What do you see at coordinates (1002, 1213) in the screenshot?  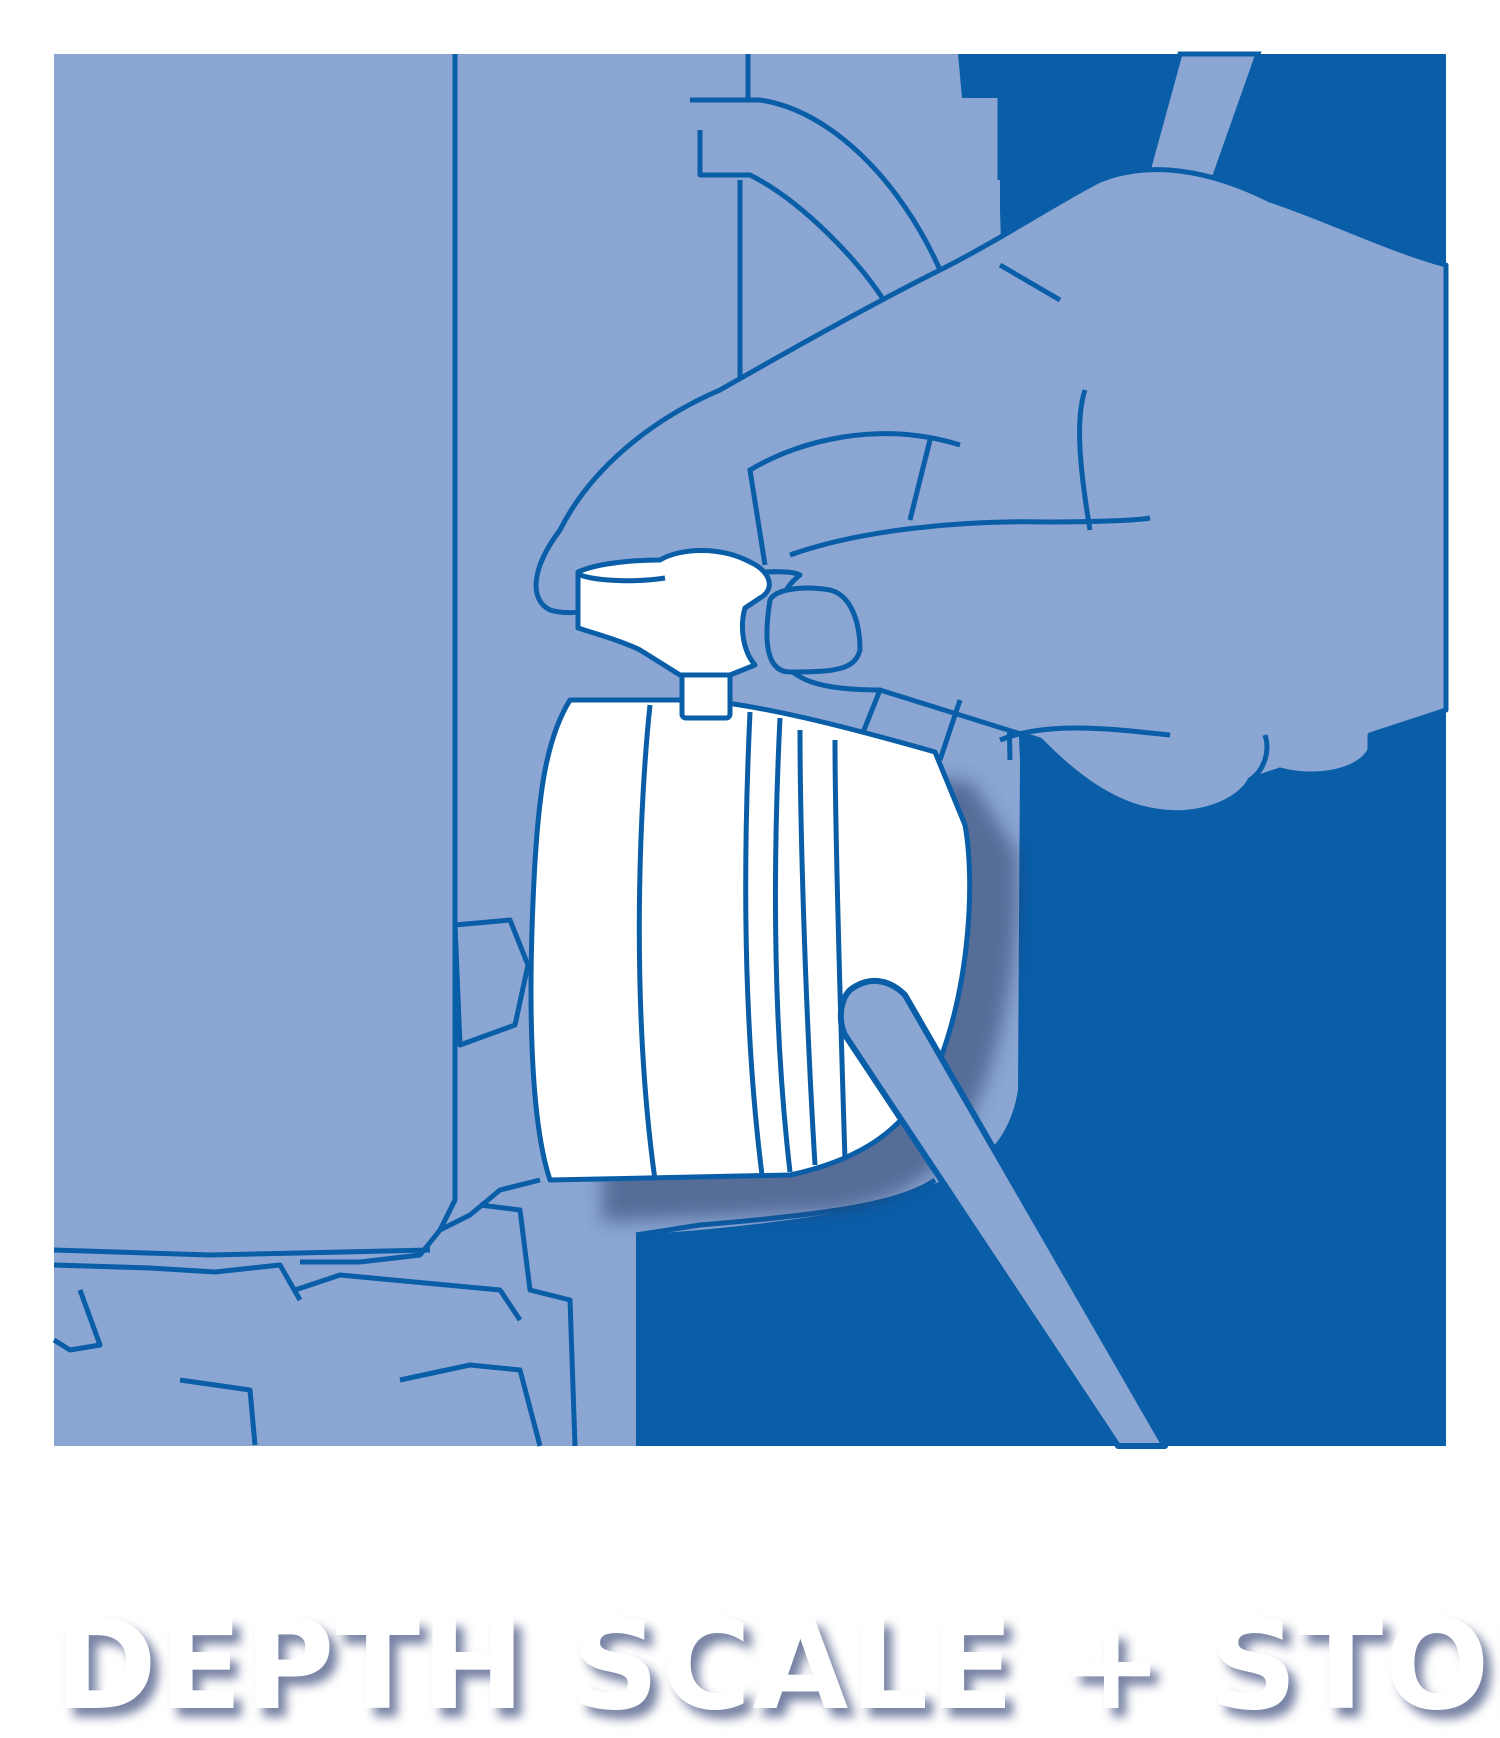 I see `depth-rod-icon` at bounding box center [1002, 1213].